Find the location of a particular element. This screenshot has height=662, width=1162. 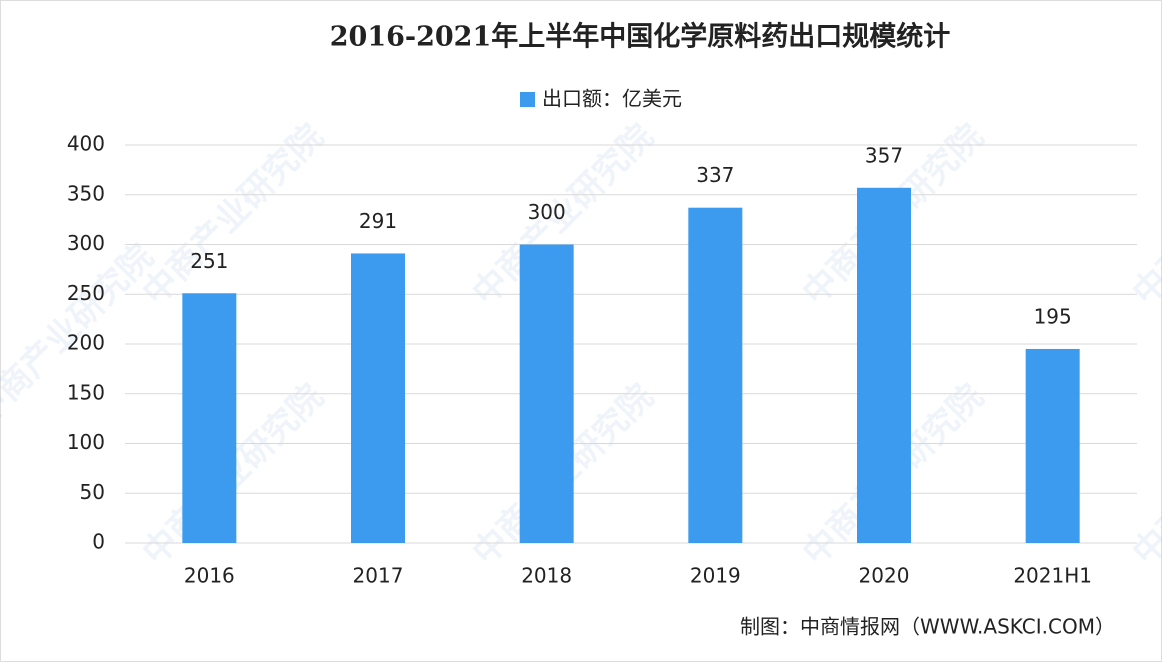

x-tick-label: 2018 is located at coordinates (546, 576).